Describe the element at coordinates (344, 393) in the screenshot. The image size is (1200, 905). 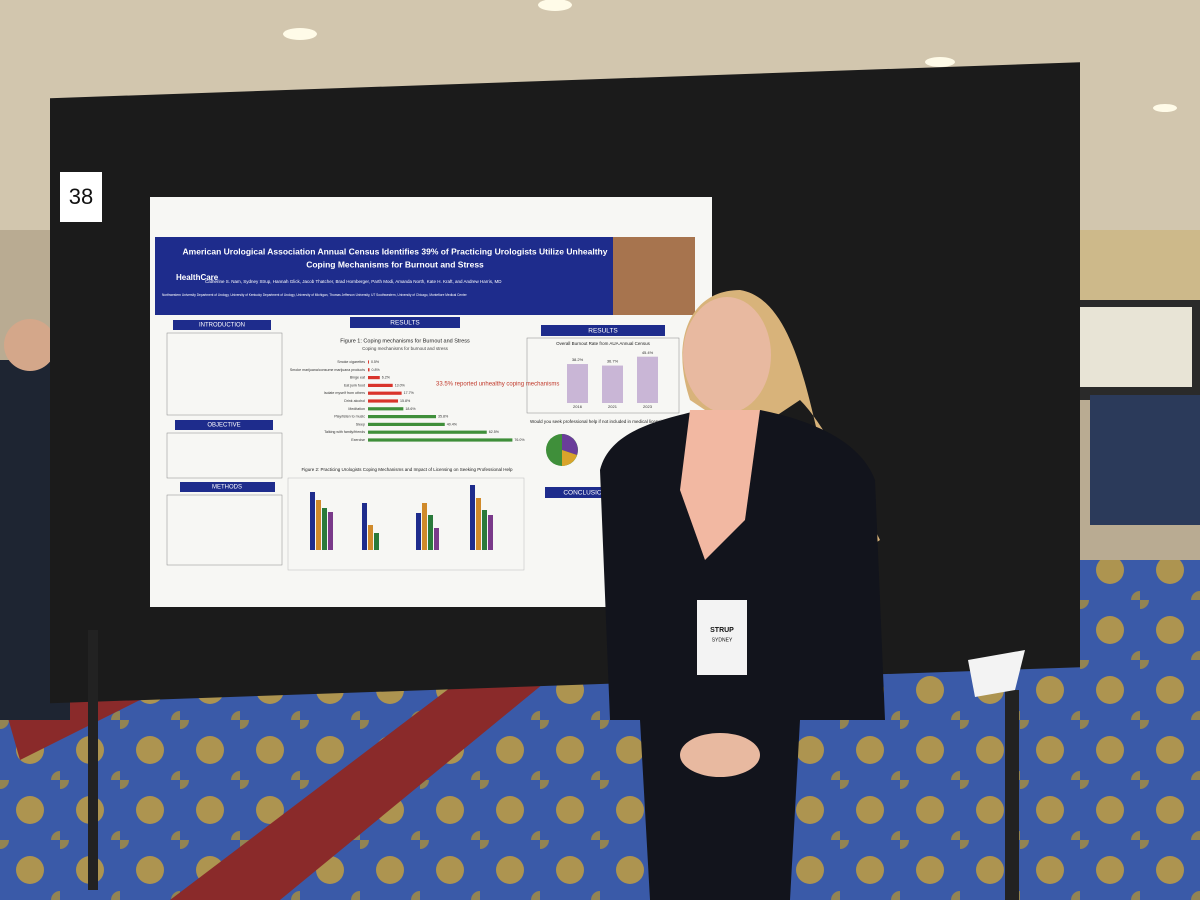
I see `category-label: Isolate myself from others` at that location.